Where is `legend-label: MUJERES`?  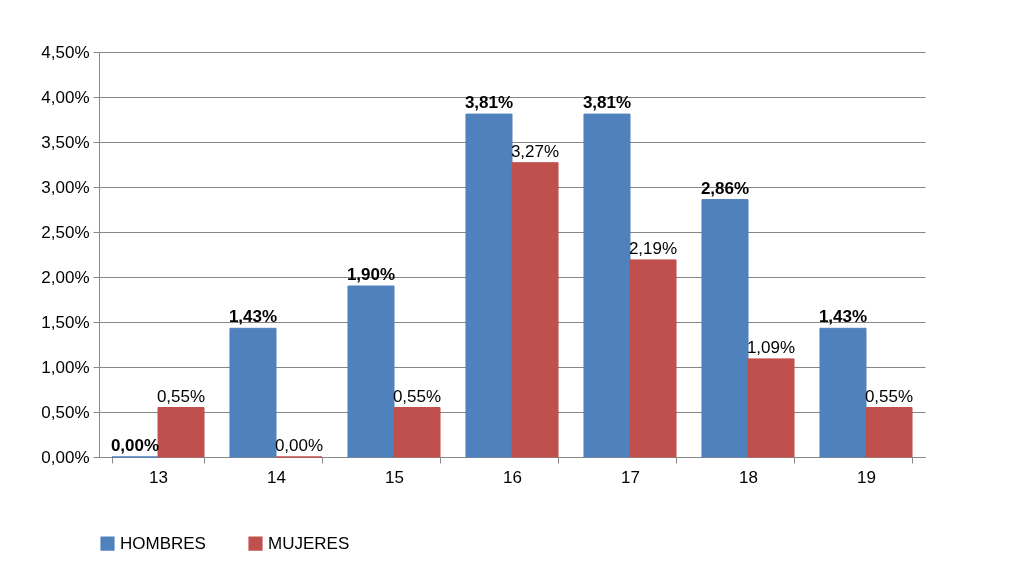
legend-label: MUJERES is located at coordinates (309, 543).